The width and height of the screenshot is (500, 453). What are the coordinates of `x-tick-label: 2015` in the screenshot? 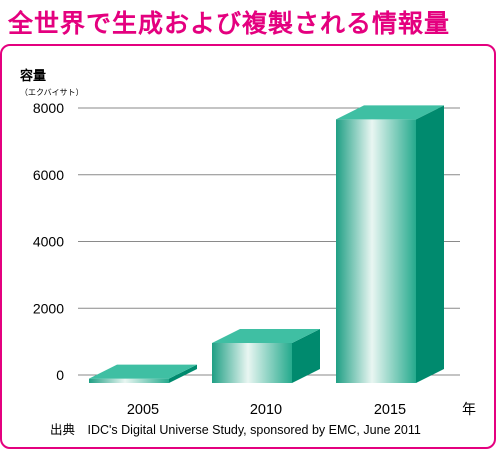 It's located at (390, 410).